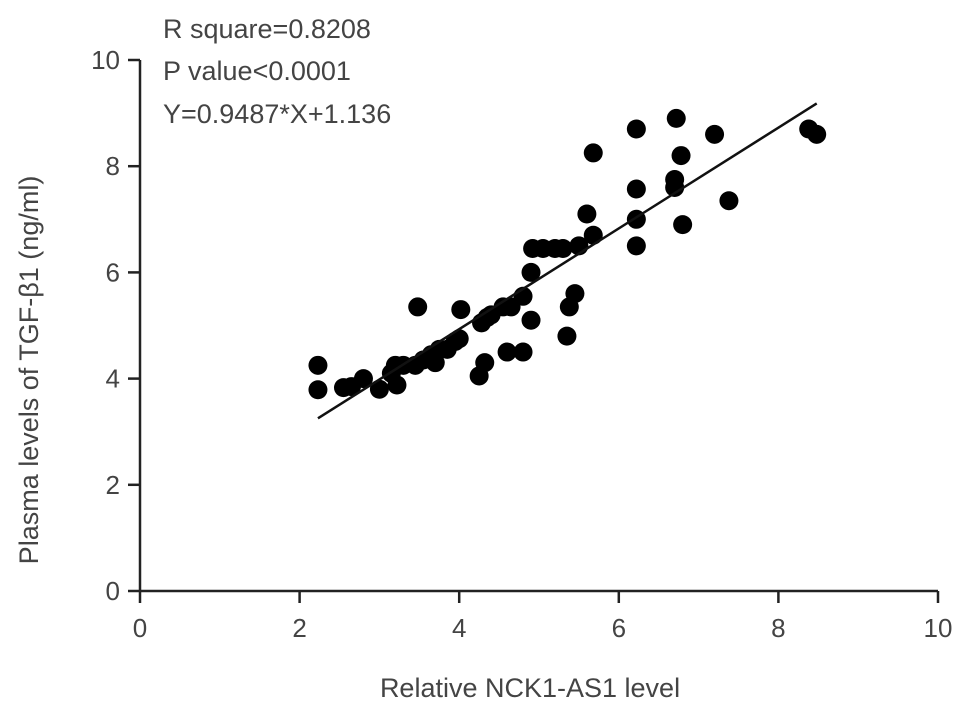 This screenshot has height=715, width=969. What do you see at coordinates (778, 628) in the screenshot?
I see `x-tick-label: 8` at bounding box center [778, 628].